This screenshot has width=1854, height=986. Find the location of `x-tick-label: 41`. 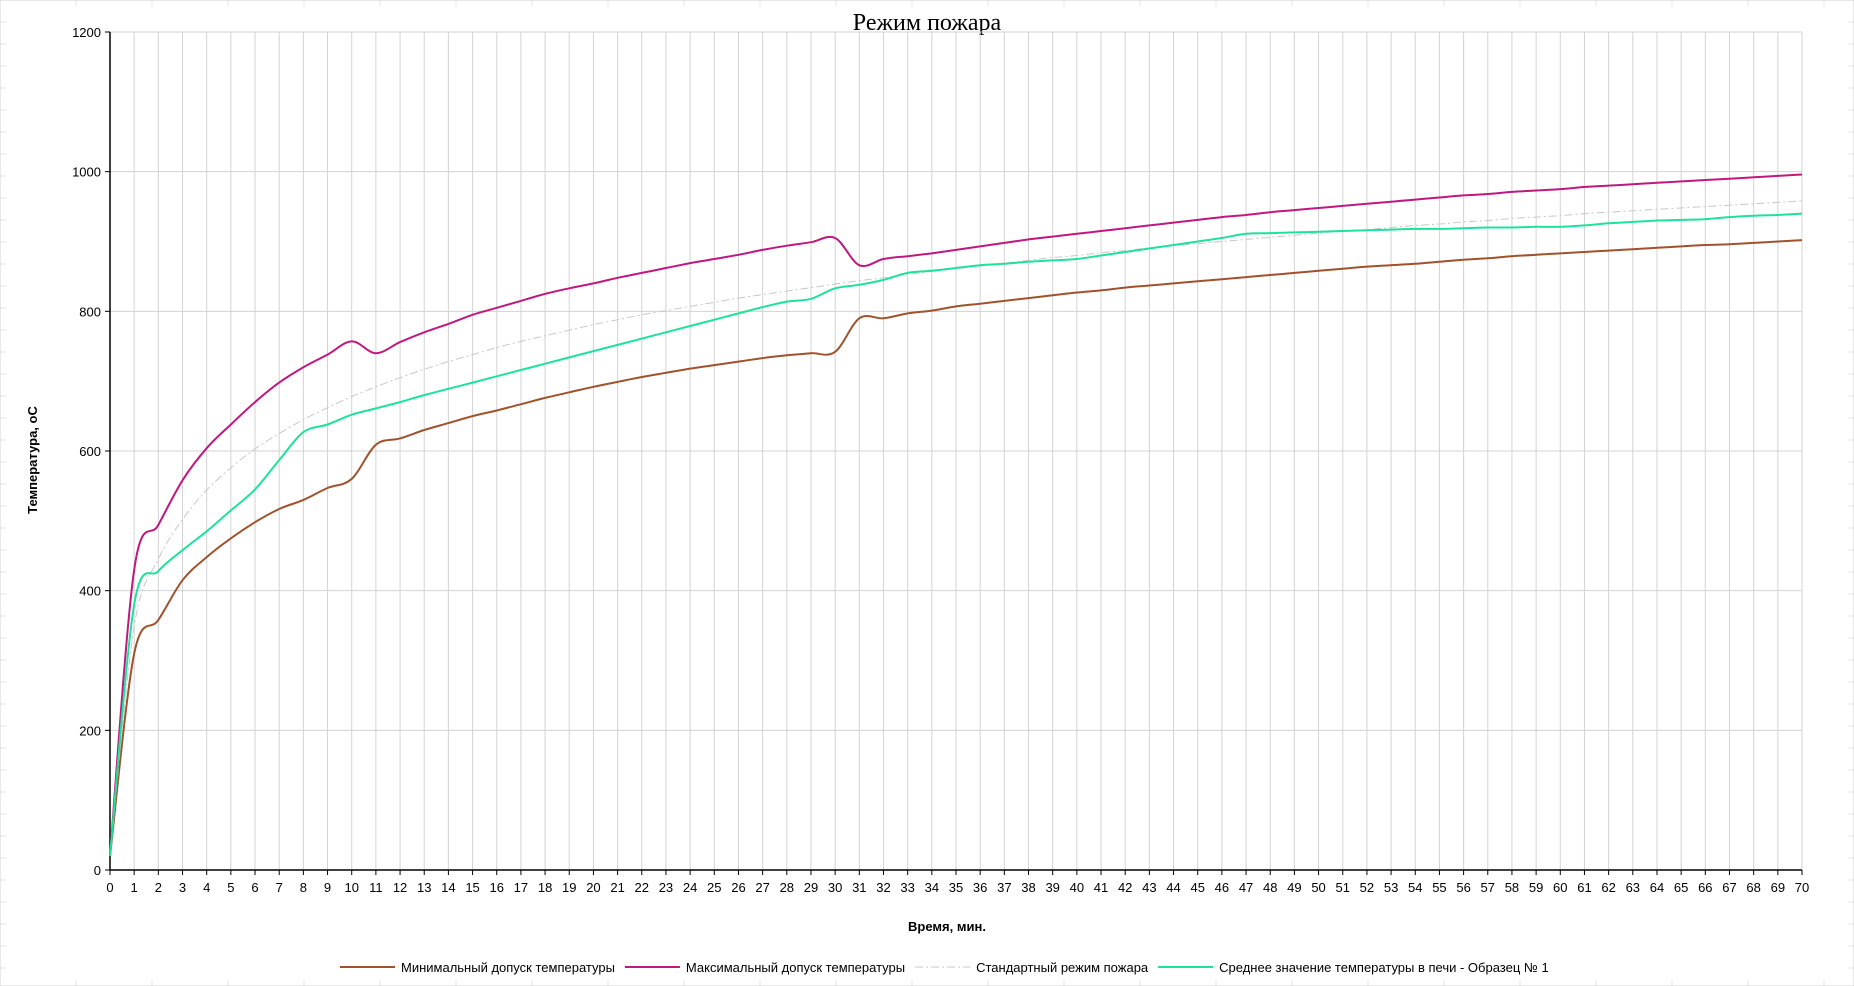

x-tick-label: 41 is located at coordinates (1101, 887).